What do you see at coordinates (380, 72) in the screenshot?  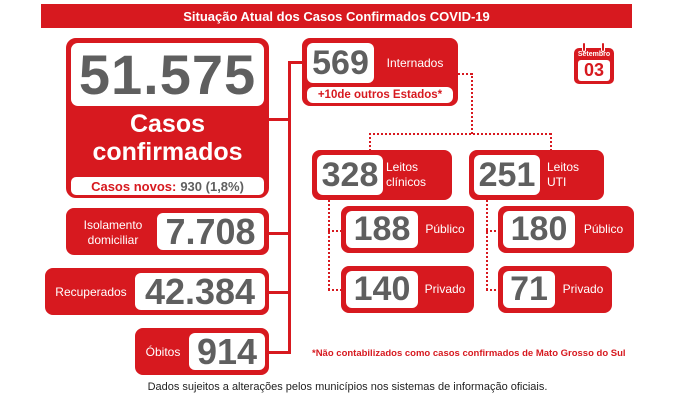 I see `internados-card: 569 Internados +10de outros Estados*` at bounding box center [380, 72].